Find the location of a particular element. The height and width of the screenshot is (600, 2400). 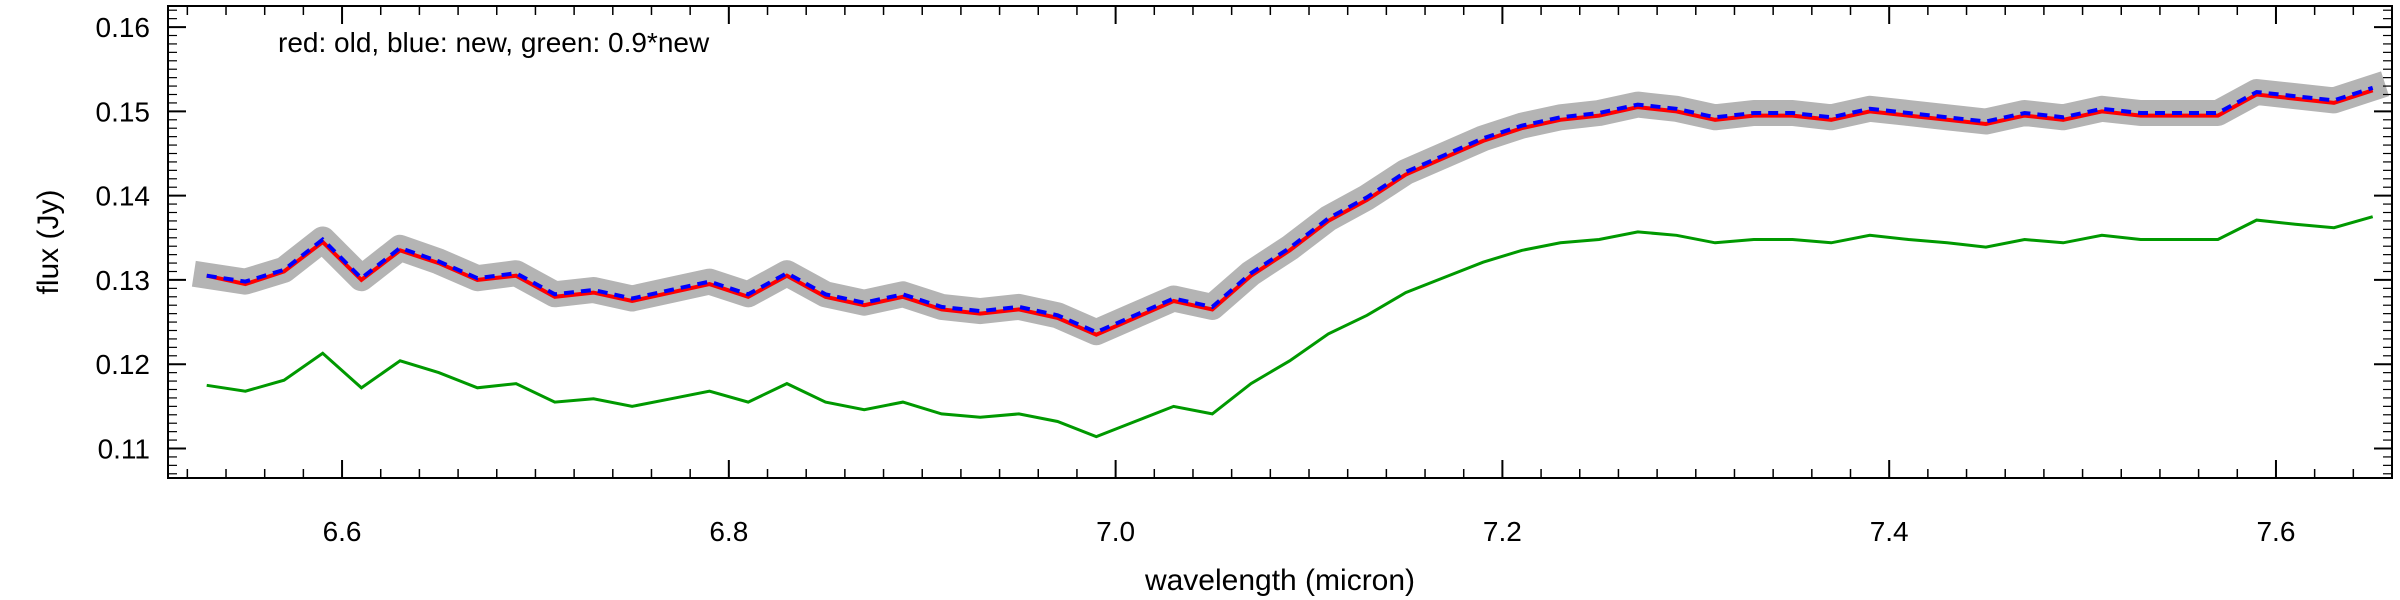

x-tick-label: 7.2 is located at coordinates (1502, 531).